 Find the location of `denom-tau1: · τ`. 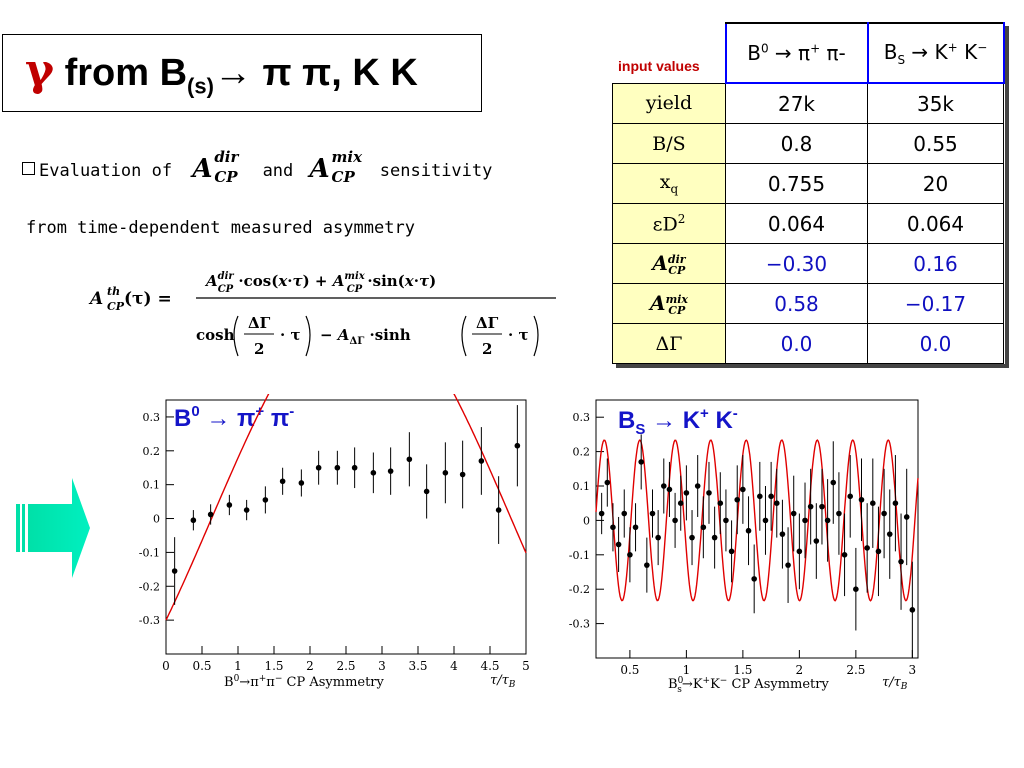

denom-tau1: · τ is located at coordinates (290, 335).